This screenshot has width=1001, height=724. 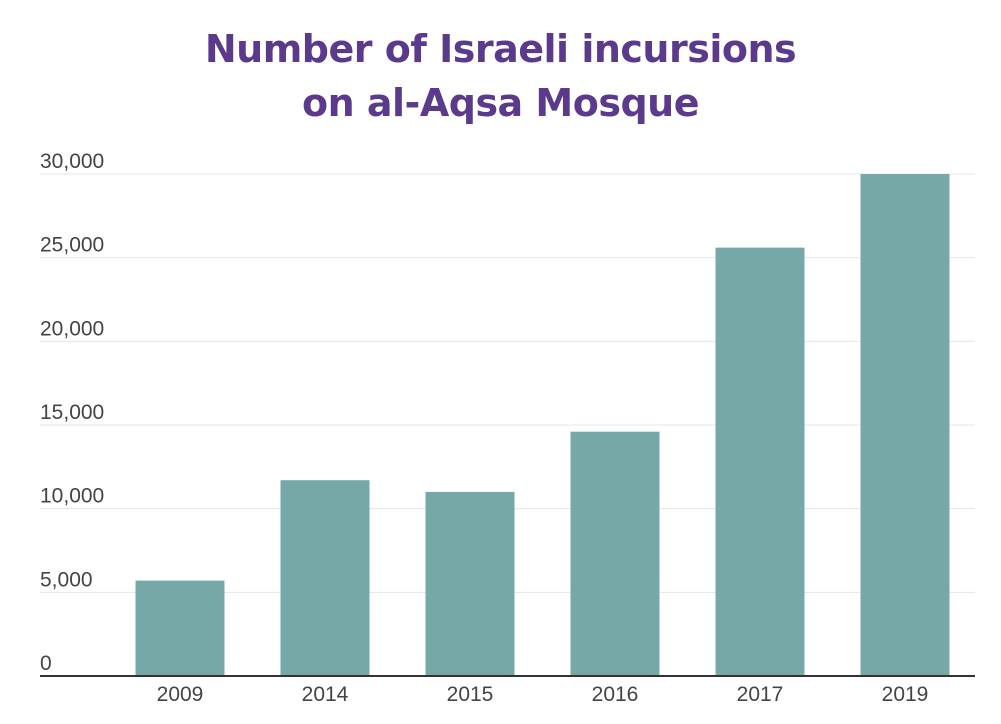 I want to click on bar-2016, so click(x=615, y=553).